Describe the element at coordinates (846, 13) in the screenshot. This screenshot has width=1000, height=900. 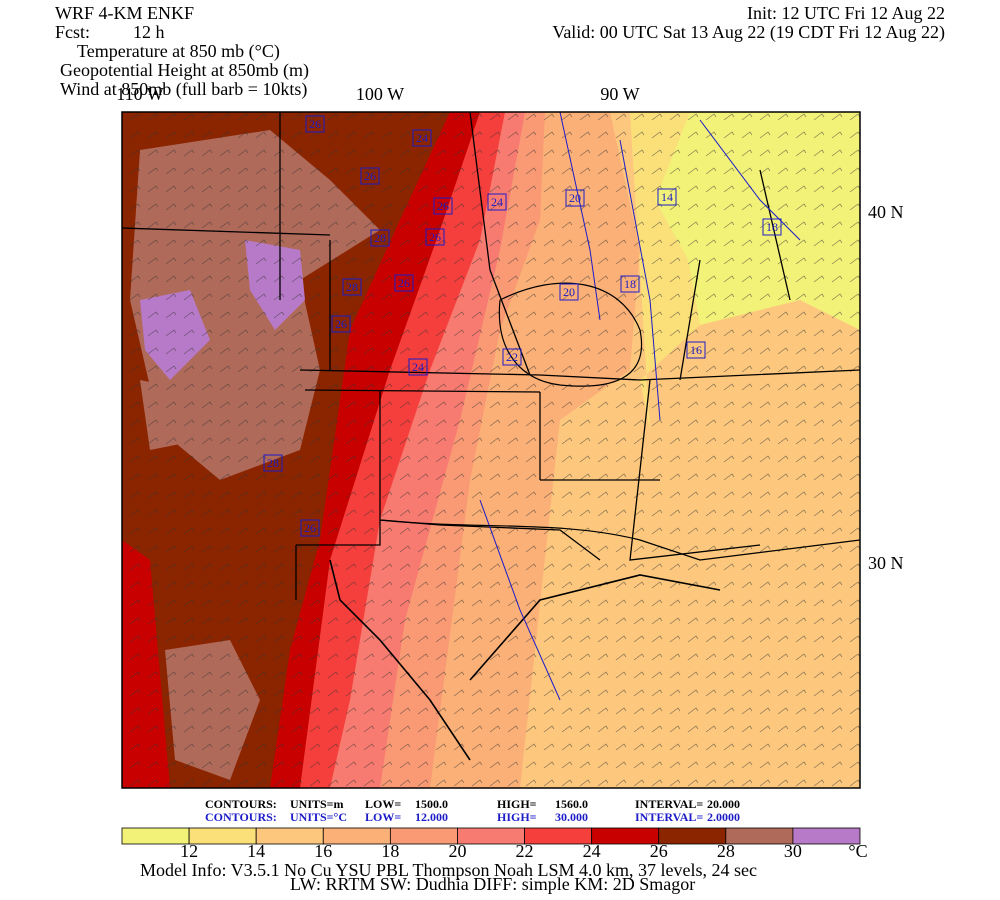
I see `init: Init: 12 UTC Fri 12 Aug 22` at that location.